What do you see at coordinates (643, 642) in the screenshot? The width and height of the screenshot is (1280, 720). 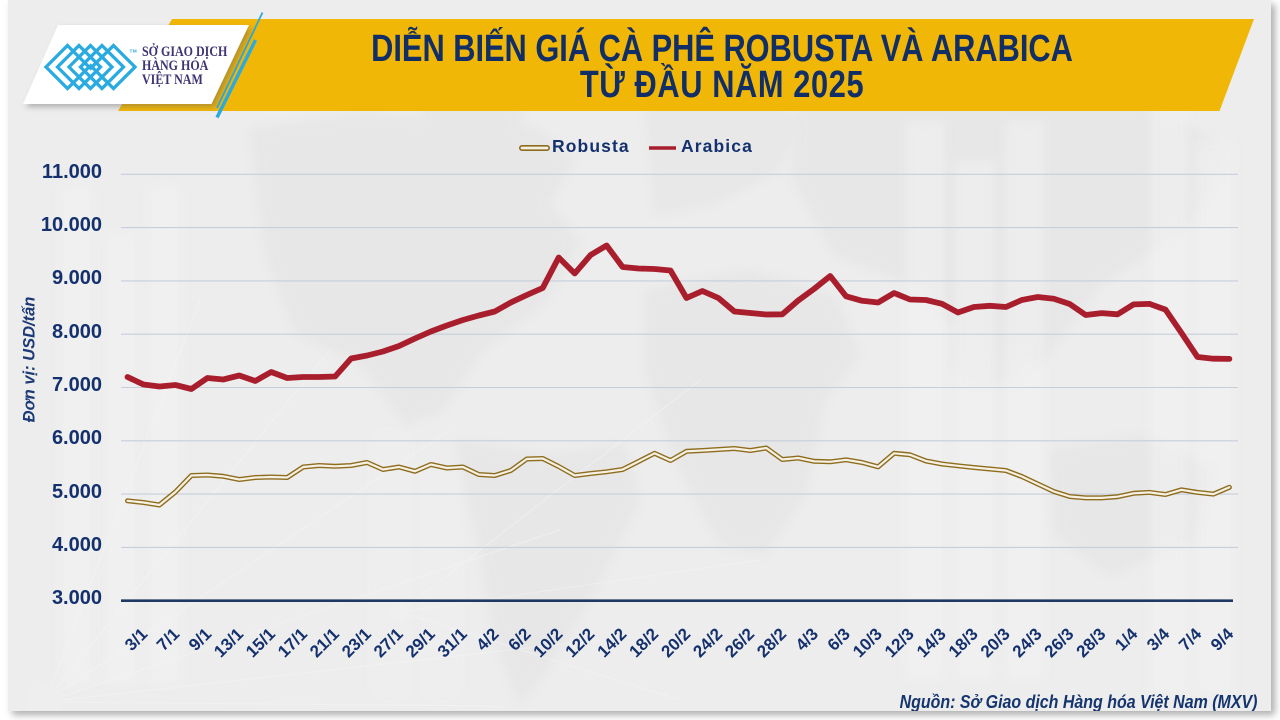 I see `svg-text: 18/2` at bounding box center [643, 642].